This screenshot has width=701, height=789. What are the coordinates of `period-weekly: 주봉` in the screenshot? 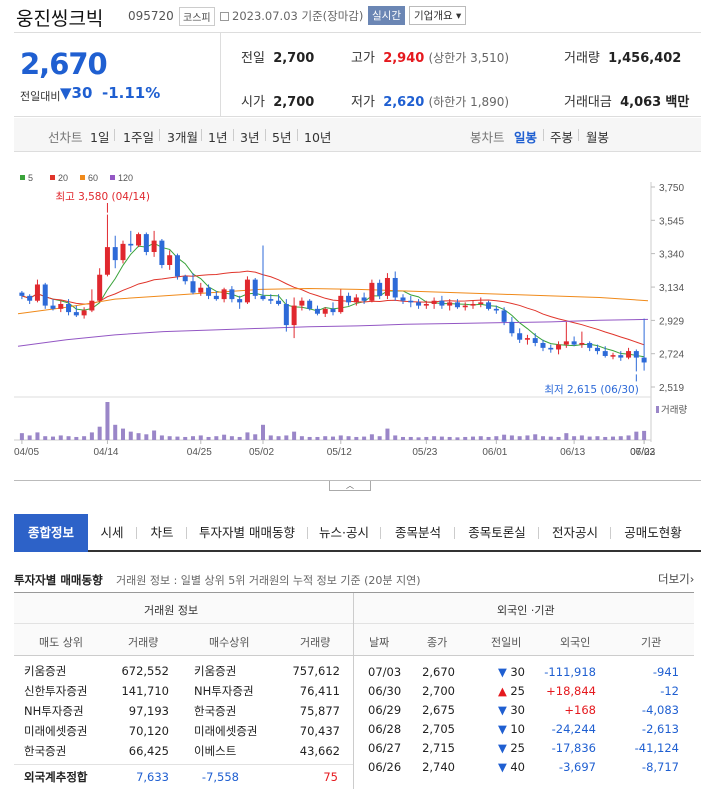 It's located at (562, 137).